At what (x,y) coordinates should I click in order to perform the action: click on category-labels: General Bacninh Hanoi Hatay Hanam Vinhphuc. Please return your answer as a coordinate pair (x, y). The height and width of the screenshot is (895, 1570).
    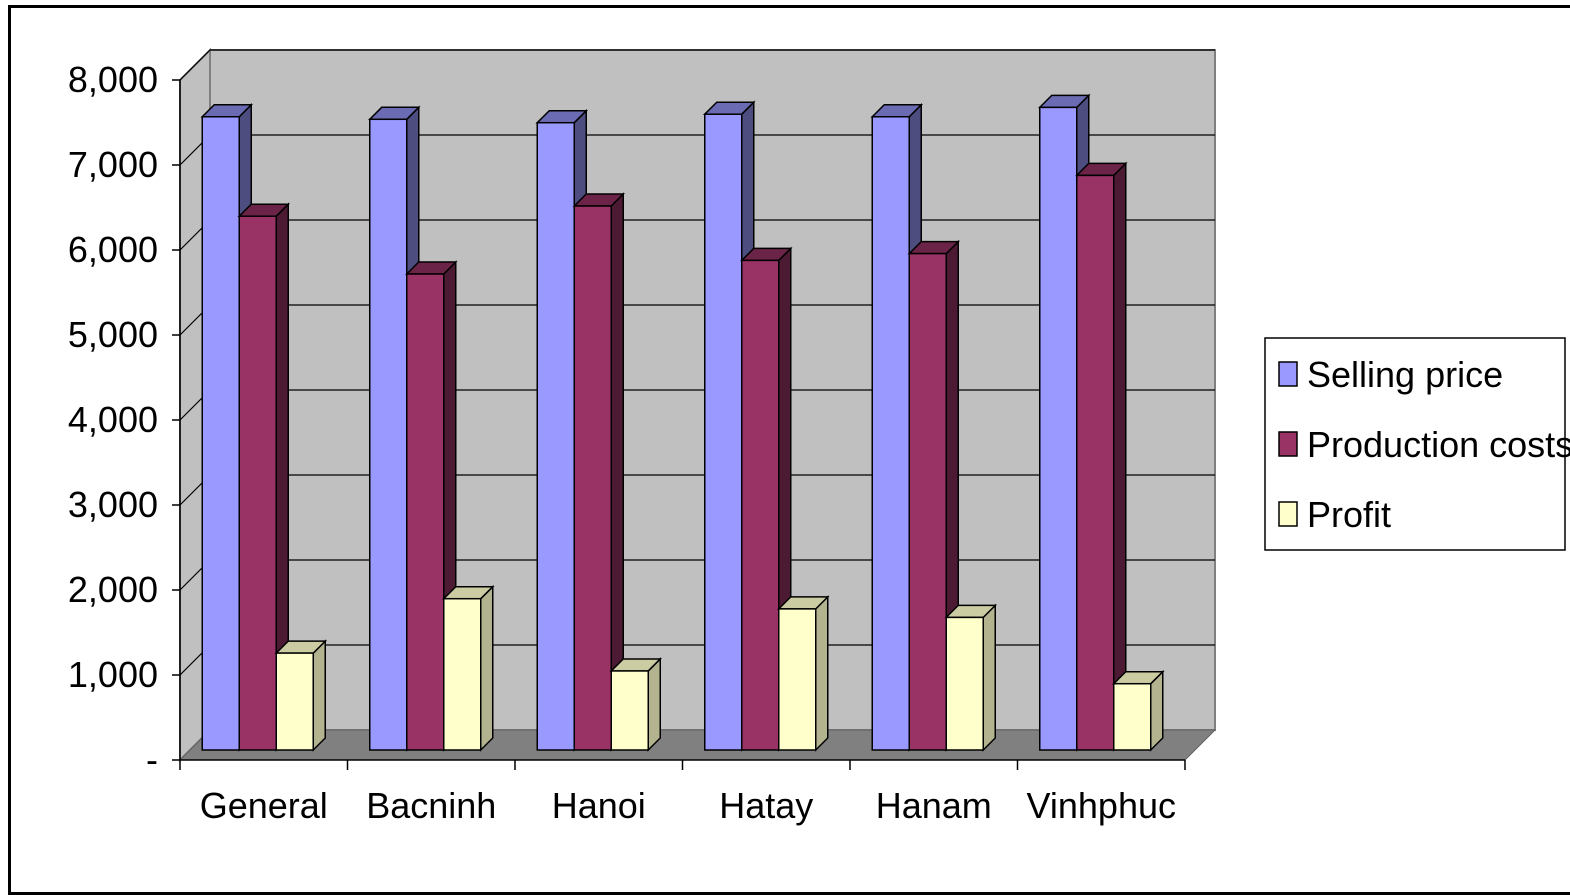
    Looking at the image, I should click on (688, 805).